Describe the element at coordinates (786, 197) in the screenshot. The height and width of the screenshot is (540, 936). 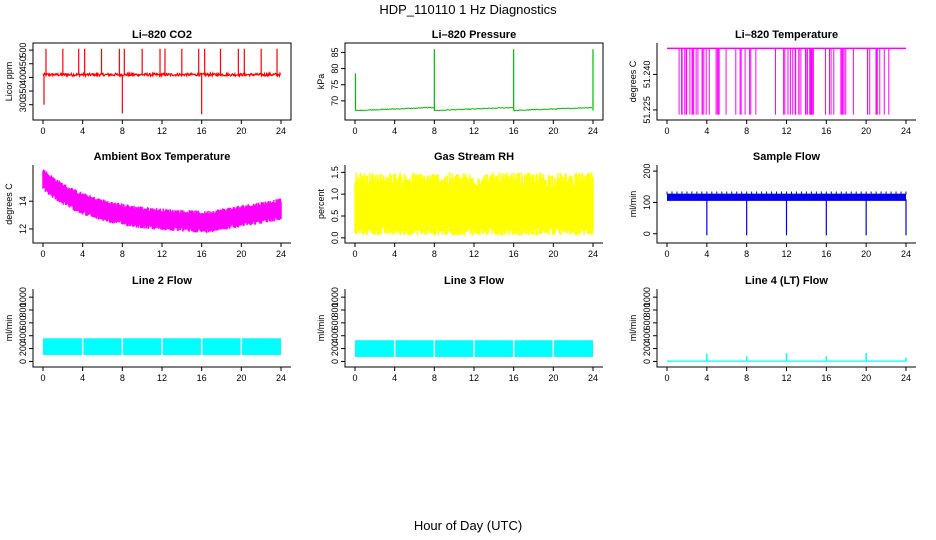
I see `data-band` at that location.